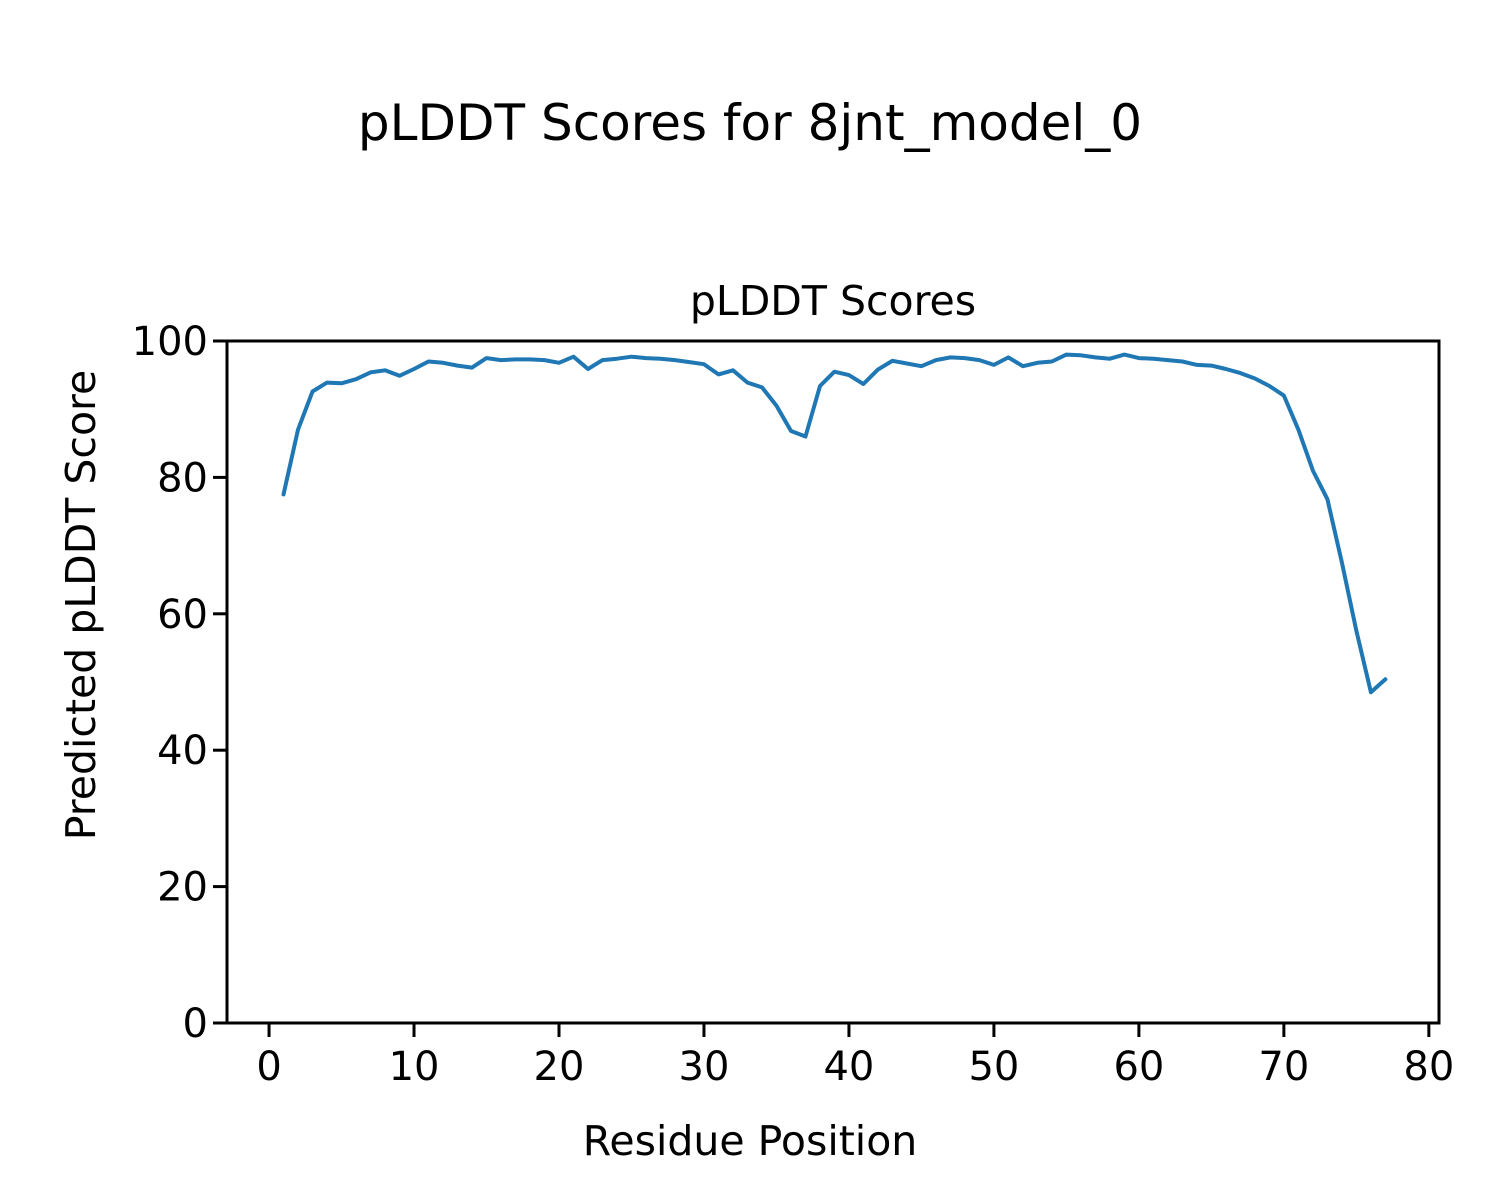  What do you see at coordinates (848, 1067) in the screenshot?
I see `x-tick-label: 40` at bounding box center [848, 1067].